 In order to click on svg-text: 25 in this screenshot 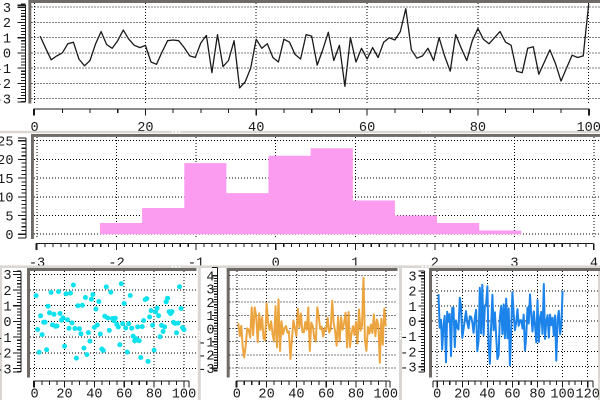, I will do `click(7, 143)`.